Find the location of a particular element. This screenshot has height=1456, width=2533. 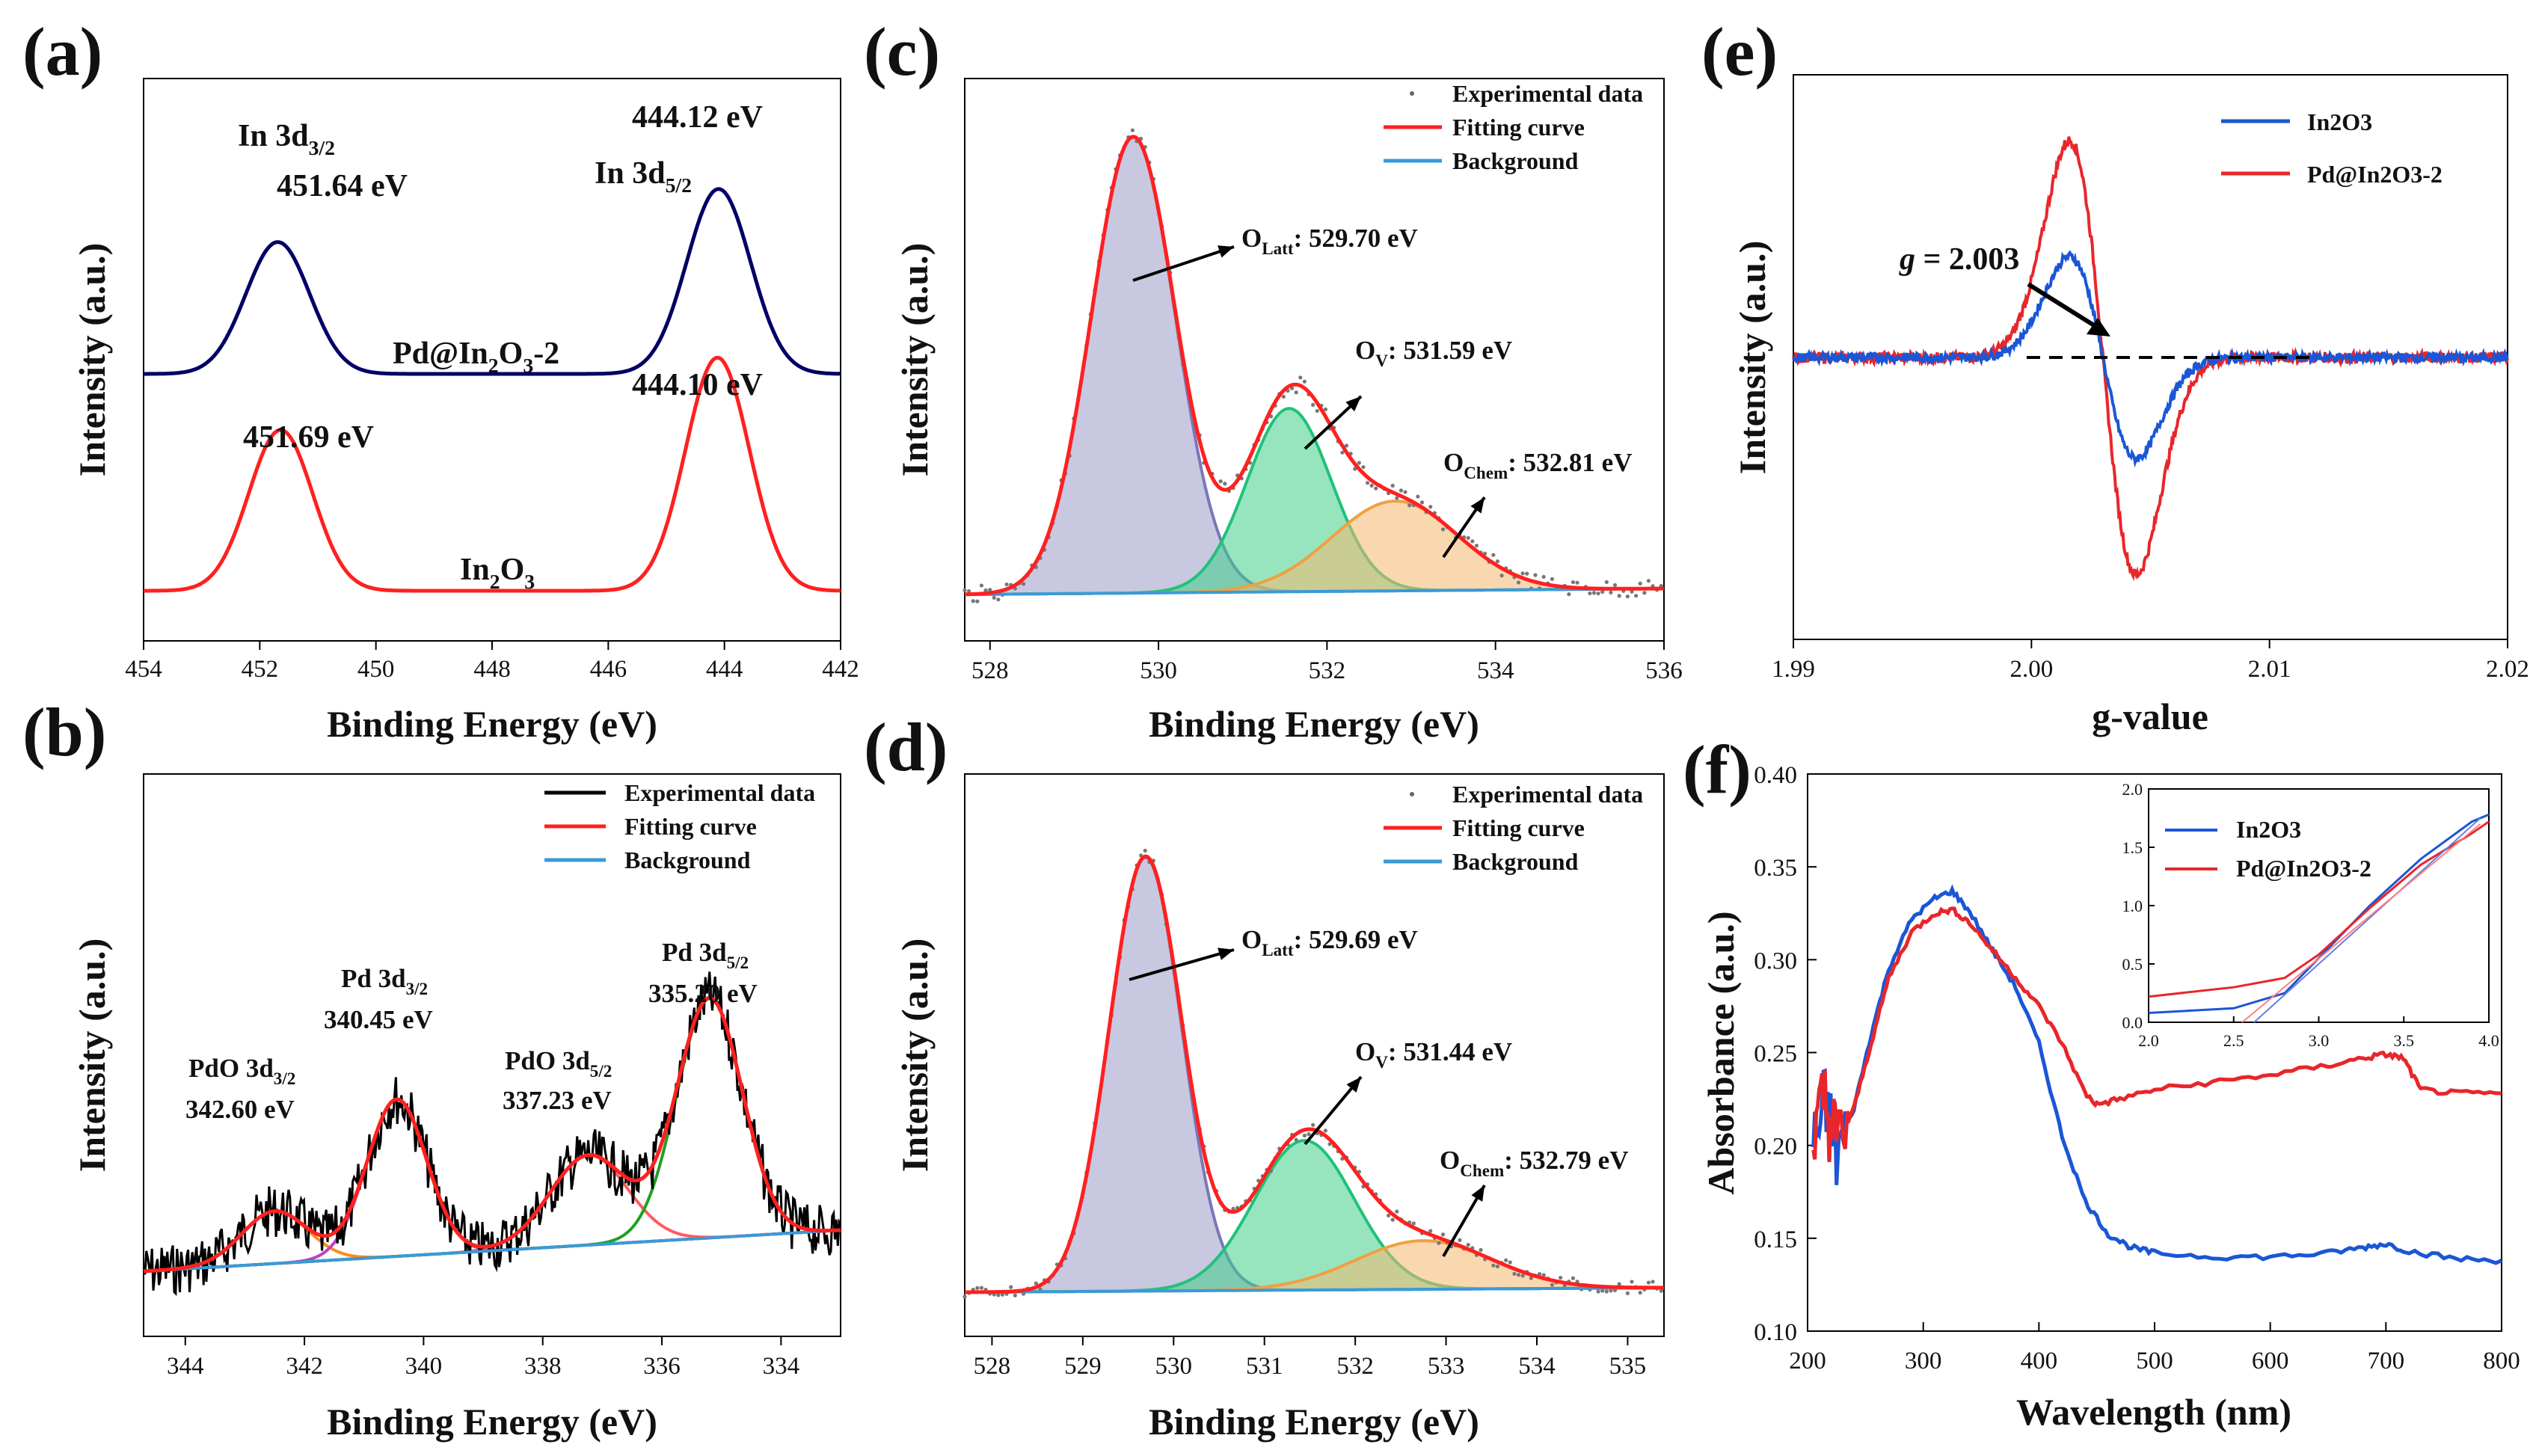

inset-y-tick-label-0.5: 0.5 is located at coordinates (2132, 964).